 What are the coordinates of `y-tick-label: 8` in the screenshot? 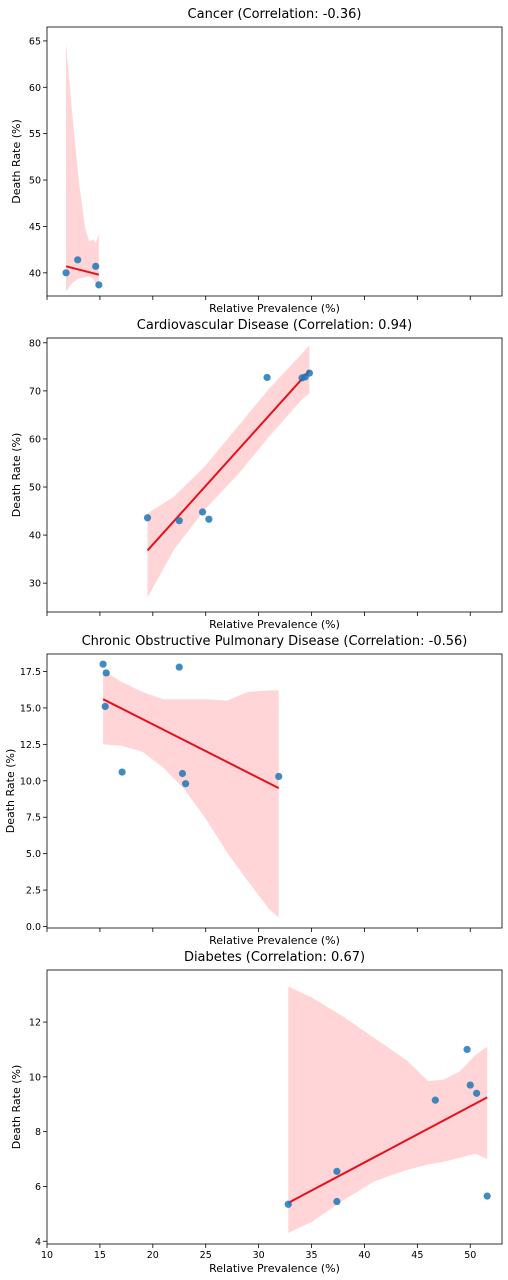 It's located at (38, 1132).